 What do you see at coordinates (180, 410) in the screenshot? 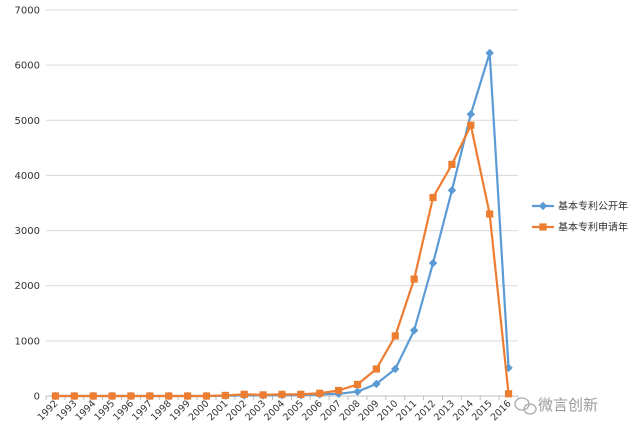
I see `x-tick-label: 1999` at bounding box center [180, 410].